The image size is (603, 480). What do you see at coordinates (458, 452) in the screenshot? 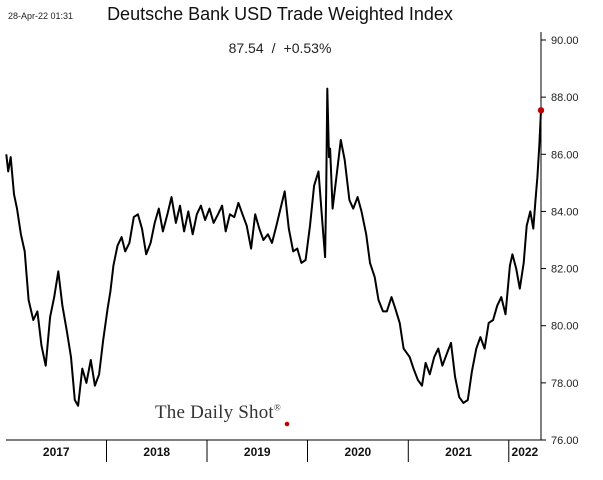
I see `x-tick-label: 2021` at bounding box center [458, 452].